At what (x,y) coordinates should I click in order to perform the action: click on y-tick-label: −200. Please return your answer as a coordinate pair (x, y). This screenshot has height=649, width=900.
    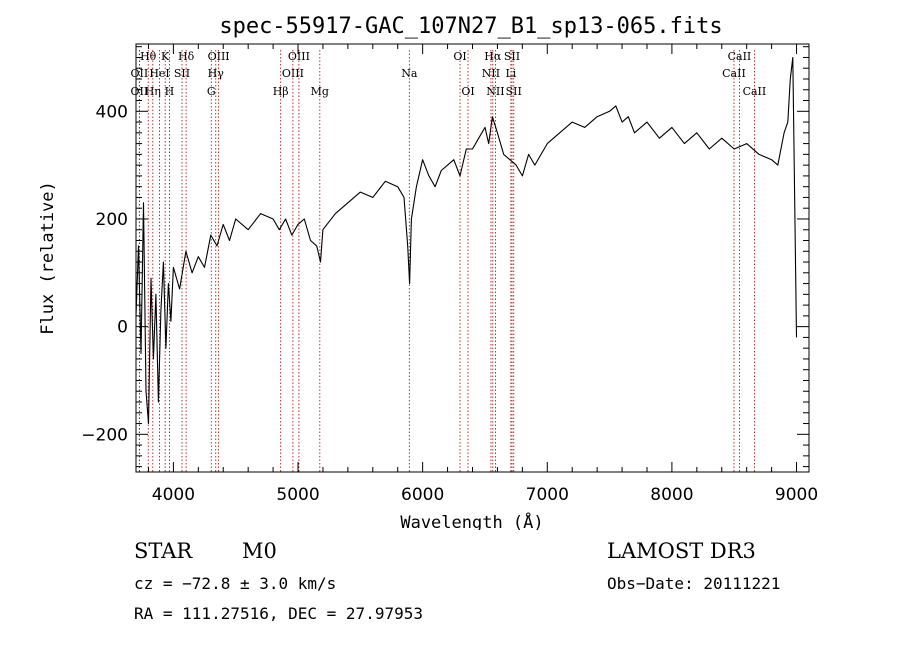
    Looking at the image, I should click on (104, 435).